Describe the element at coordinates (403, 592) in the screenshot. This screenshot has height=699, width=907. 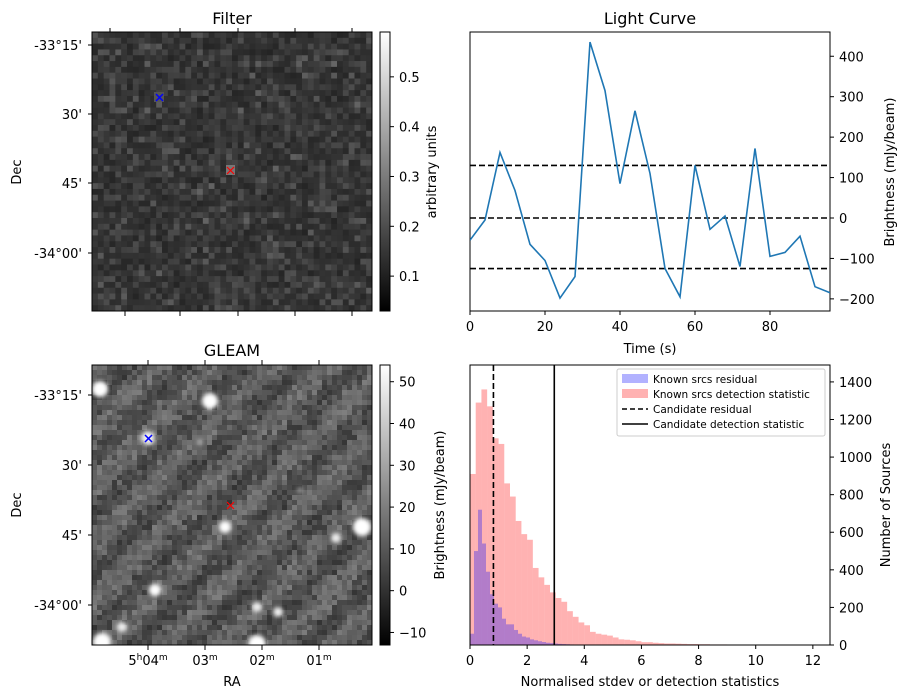
I see `gleam-colorbar-tick: 0` at that location.